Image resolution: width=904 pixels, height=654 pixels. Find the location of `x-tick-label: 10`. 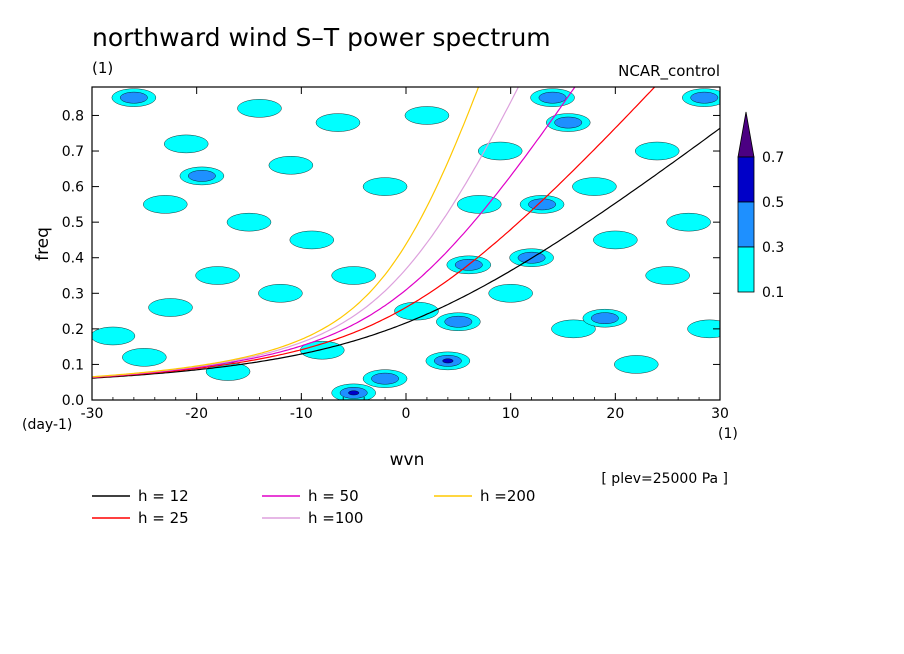

x-tick-label: 10 is located at coordinates (511, 414).